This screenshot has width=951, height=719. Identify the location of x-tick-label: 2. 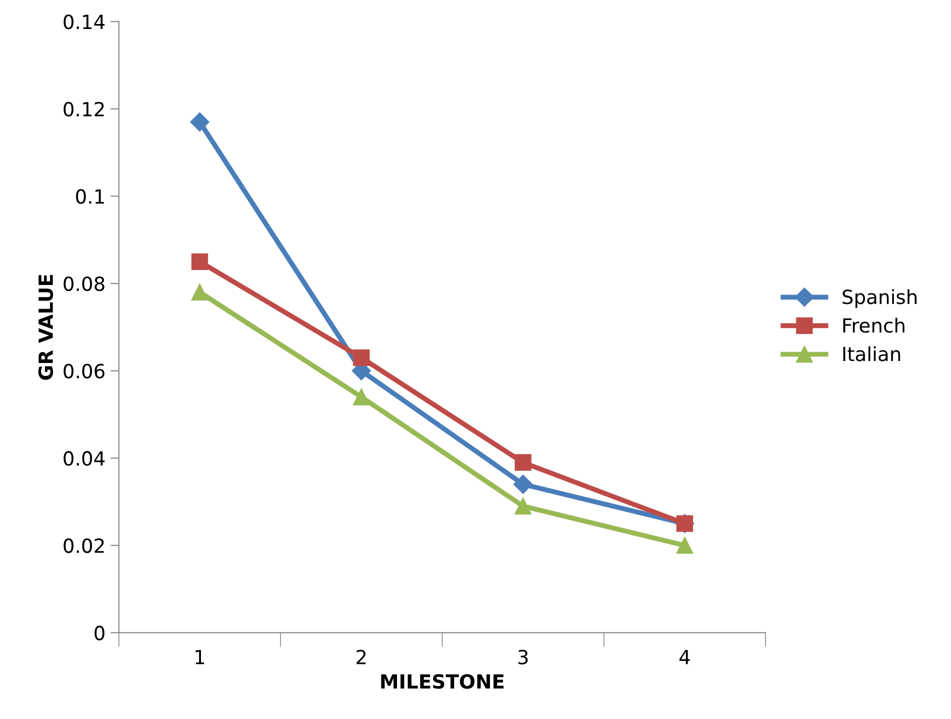
(361, 657).